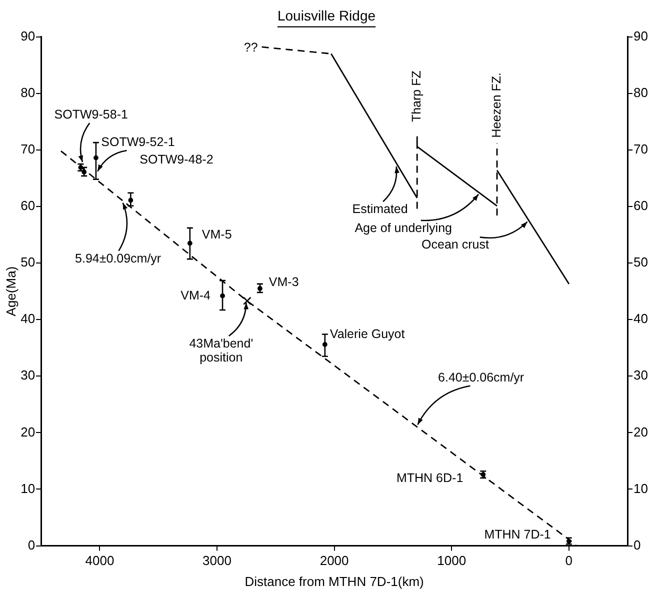 This screenshot has width=657, height=596. Describe the element at coordinates (195, 295) in the screenshot. I see `annotation: VM-4` at that location.